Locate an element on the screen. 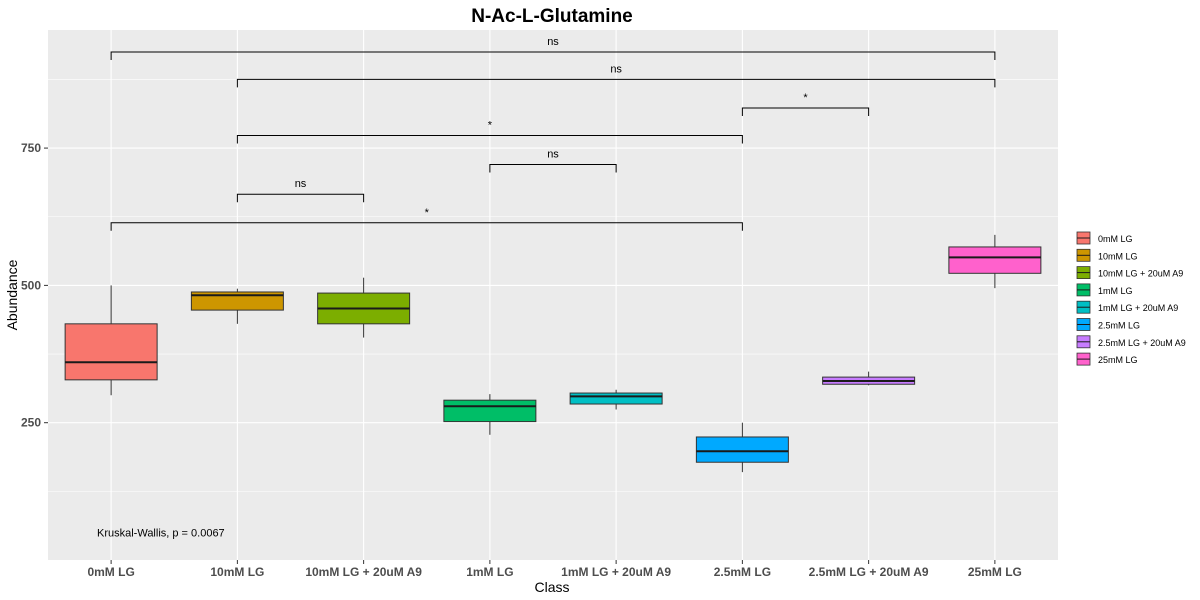 The image size is (1200, 600). kruskal-wallis-annotation: Kruskal-Wallis, p = 0.0067 is located at coordinates (161, 534).